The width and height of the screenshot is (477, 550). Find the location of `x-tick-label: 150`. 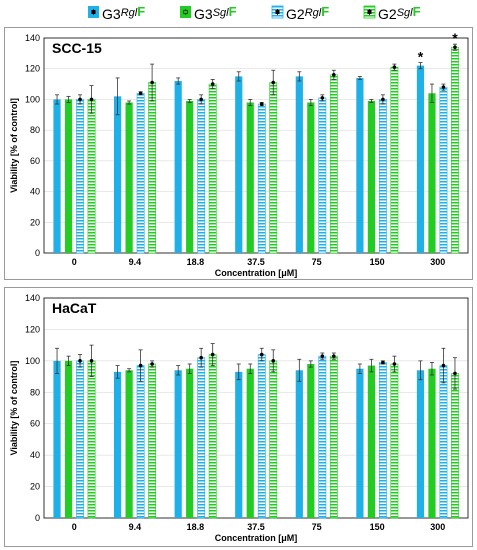

x-tick-label: 150 is located at coordinates (377, 262).